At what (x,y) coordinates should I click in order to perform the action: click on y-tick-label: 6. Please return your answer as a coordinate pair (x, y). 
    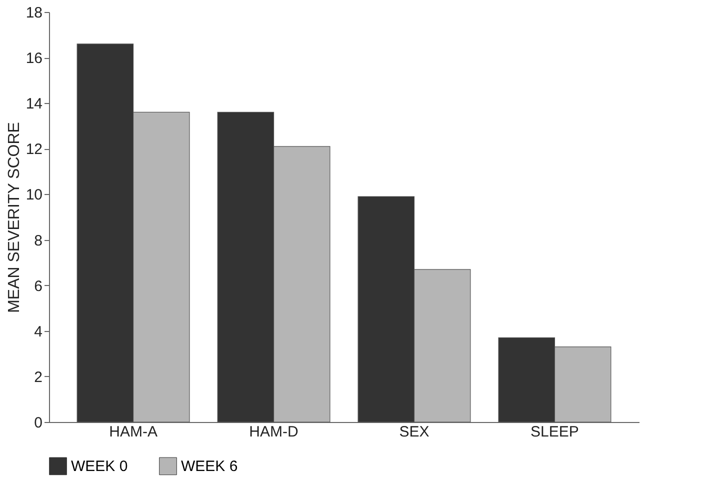
    Looking at the image, I should click on (38, 286).